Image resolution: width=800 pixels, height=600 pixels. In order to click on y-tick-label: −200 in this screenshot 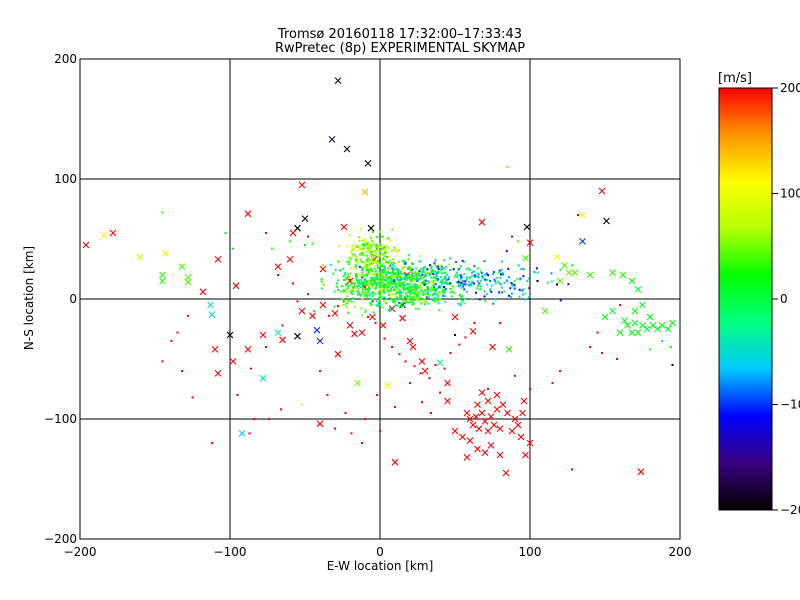, I will do `click(60, 539)`.